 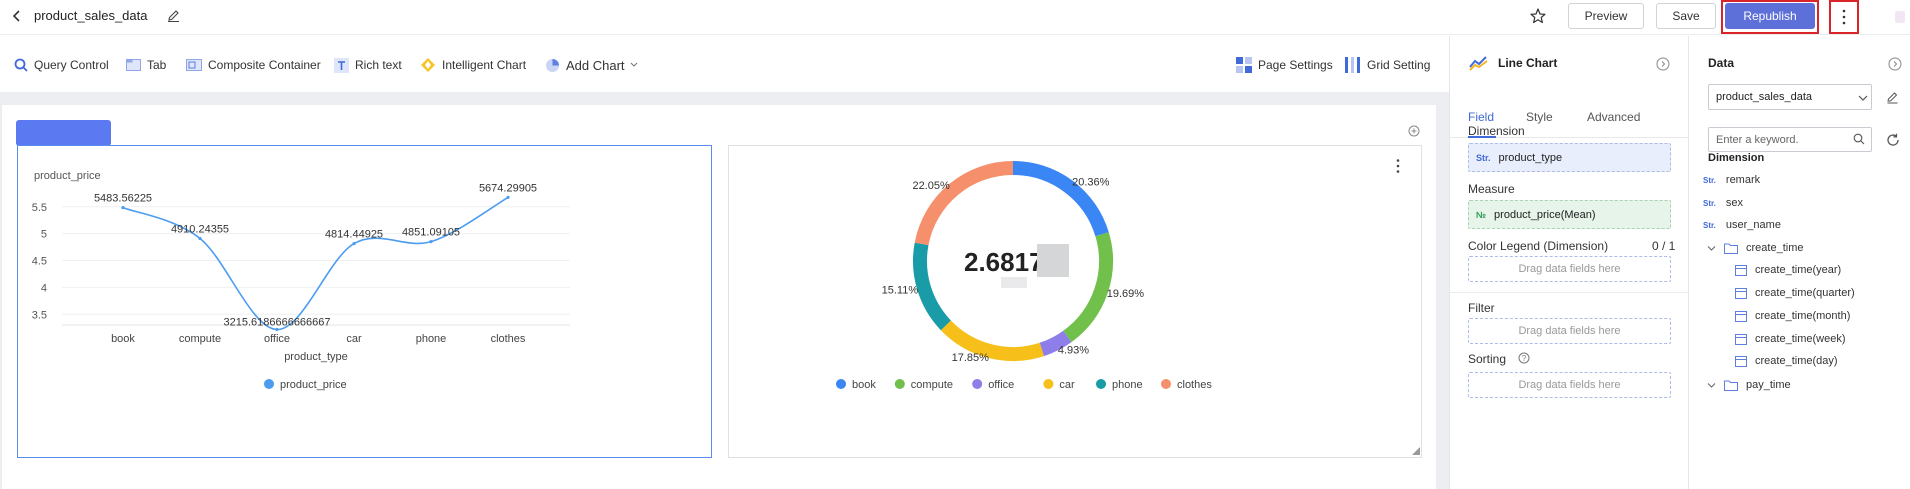 I want to click on dataset-select-value: product_sales_data, so click(x=1764, y=97).